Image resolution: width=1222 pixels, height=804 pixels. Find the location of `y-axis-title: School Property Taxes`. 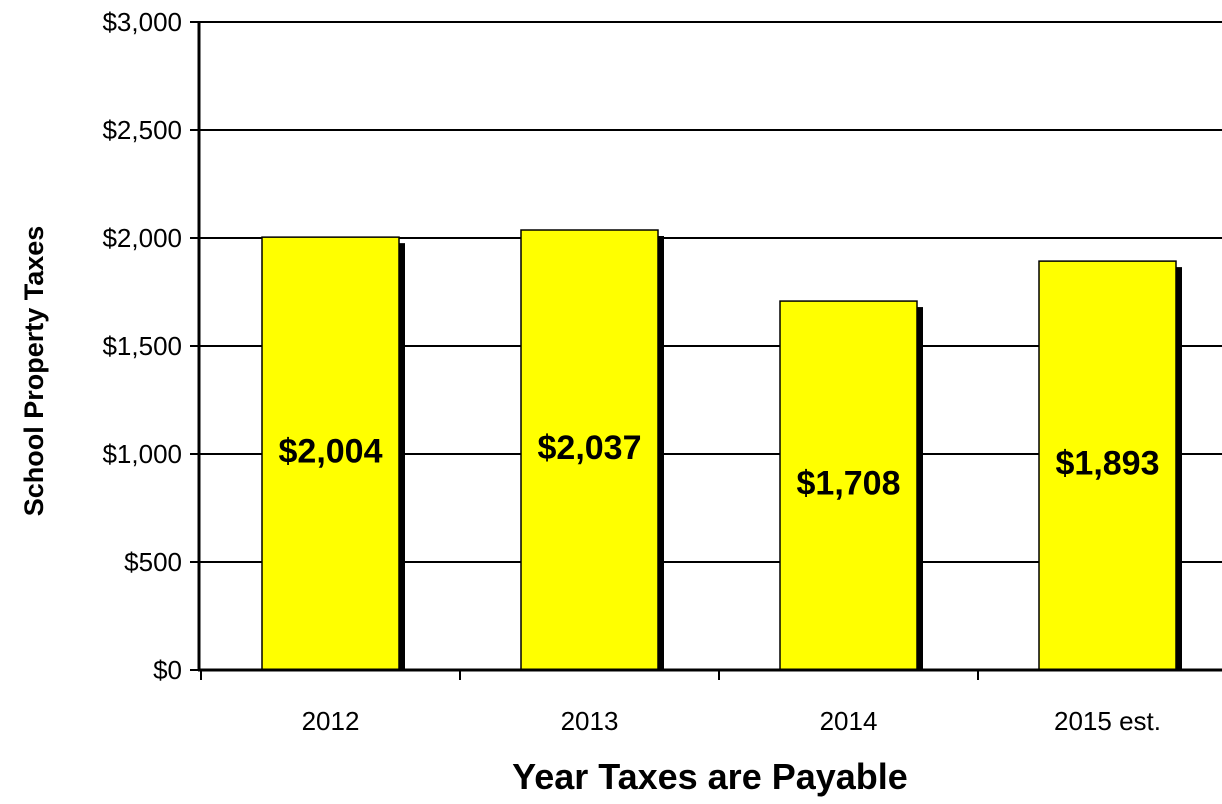

y-axis-title: School Property Taxes is located at coordinates (34, 371).